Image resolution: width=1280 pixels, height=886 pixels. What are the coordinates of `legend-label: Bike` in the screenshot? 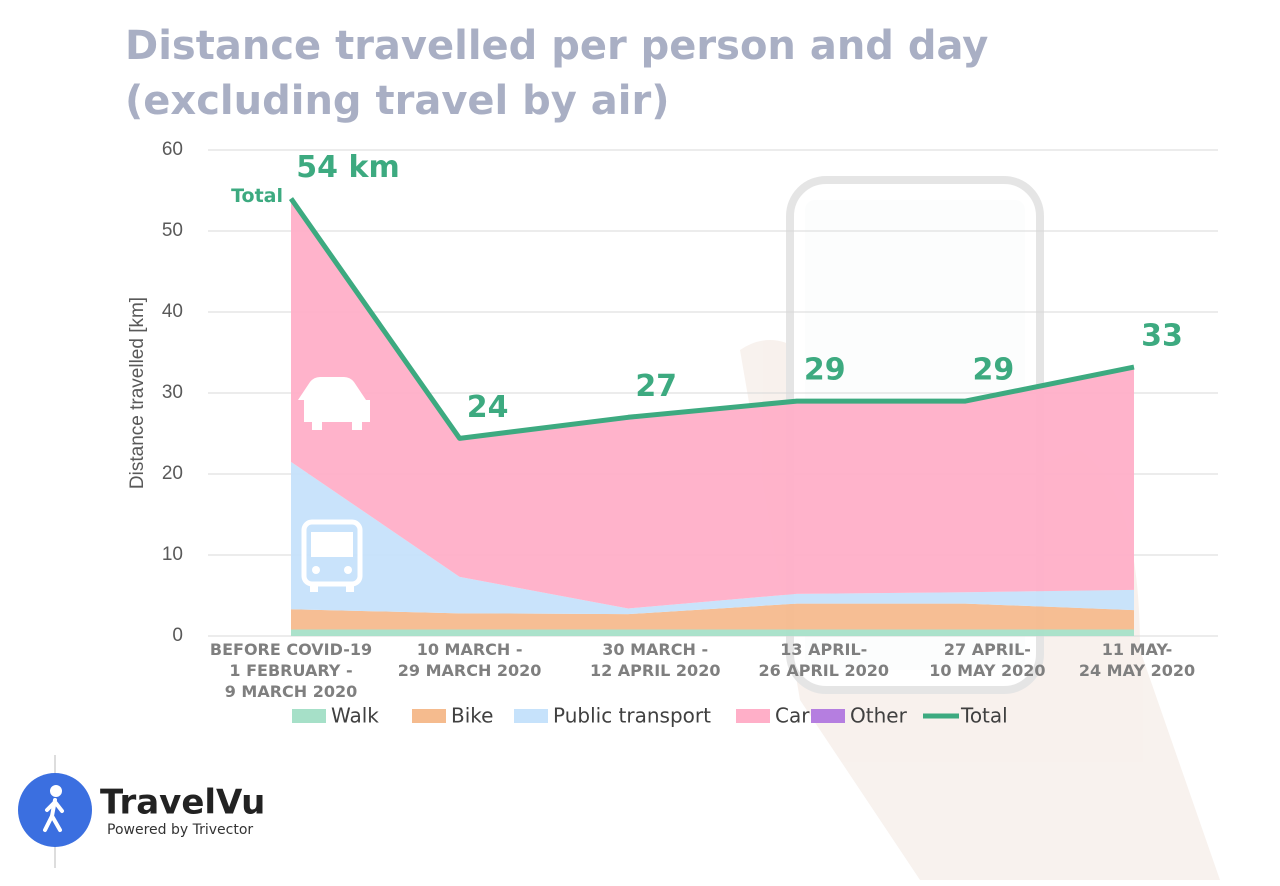 It's located at (472, 716).